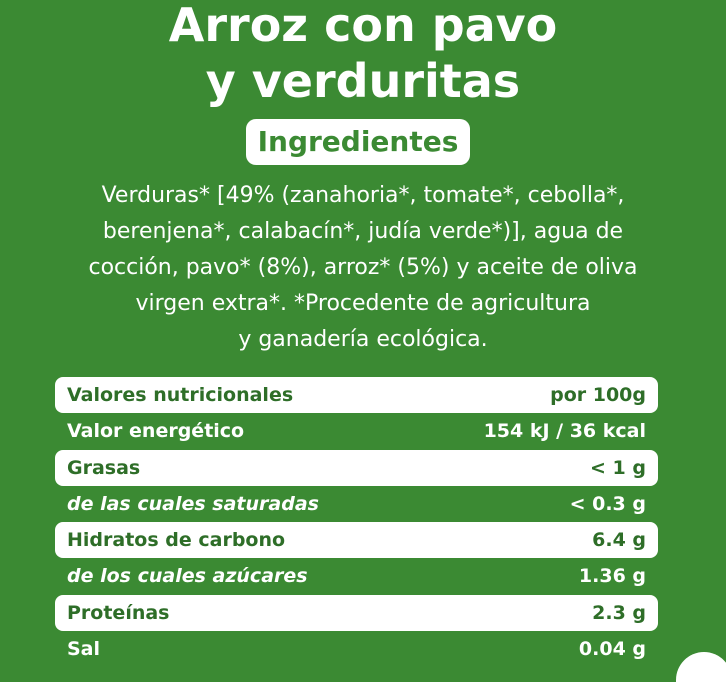 This screenshot has width=726, height=682. What do you see at coordinates (356, 576) in the screenshot?
I see `nutrition-row-sugars: de los cuales azúcares 1.36 g` at bounding box center [356, 576].